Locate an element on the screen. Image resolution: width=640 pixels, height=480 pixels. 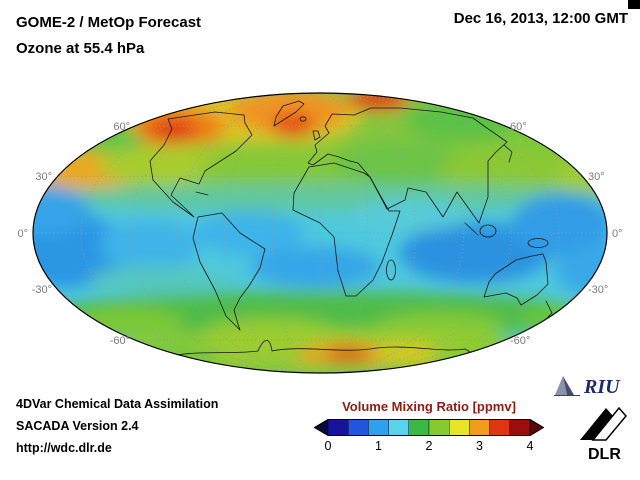
colorbar-outline is located at coordinates (429, 427).